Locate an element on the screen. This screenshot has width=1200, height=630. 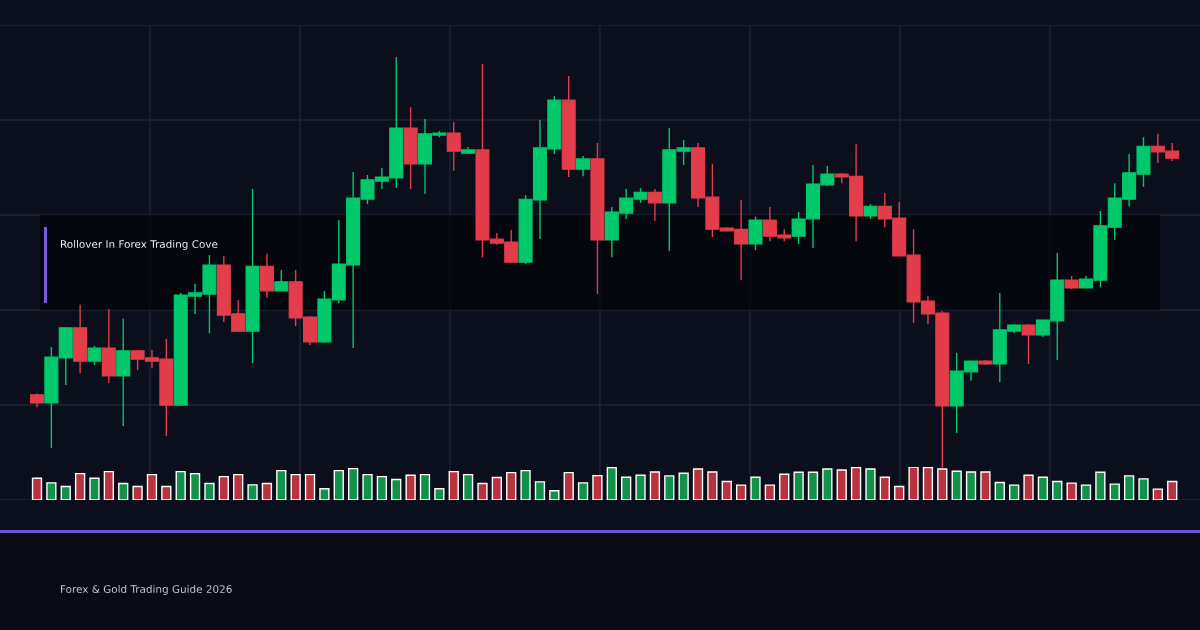
text: Forex & Gold Trading Guide 2026 is located at coordinates (146, 590).